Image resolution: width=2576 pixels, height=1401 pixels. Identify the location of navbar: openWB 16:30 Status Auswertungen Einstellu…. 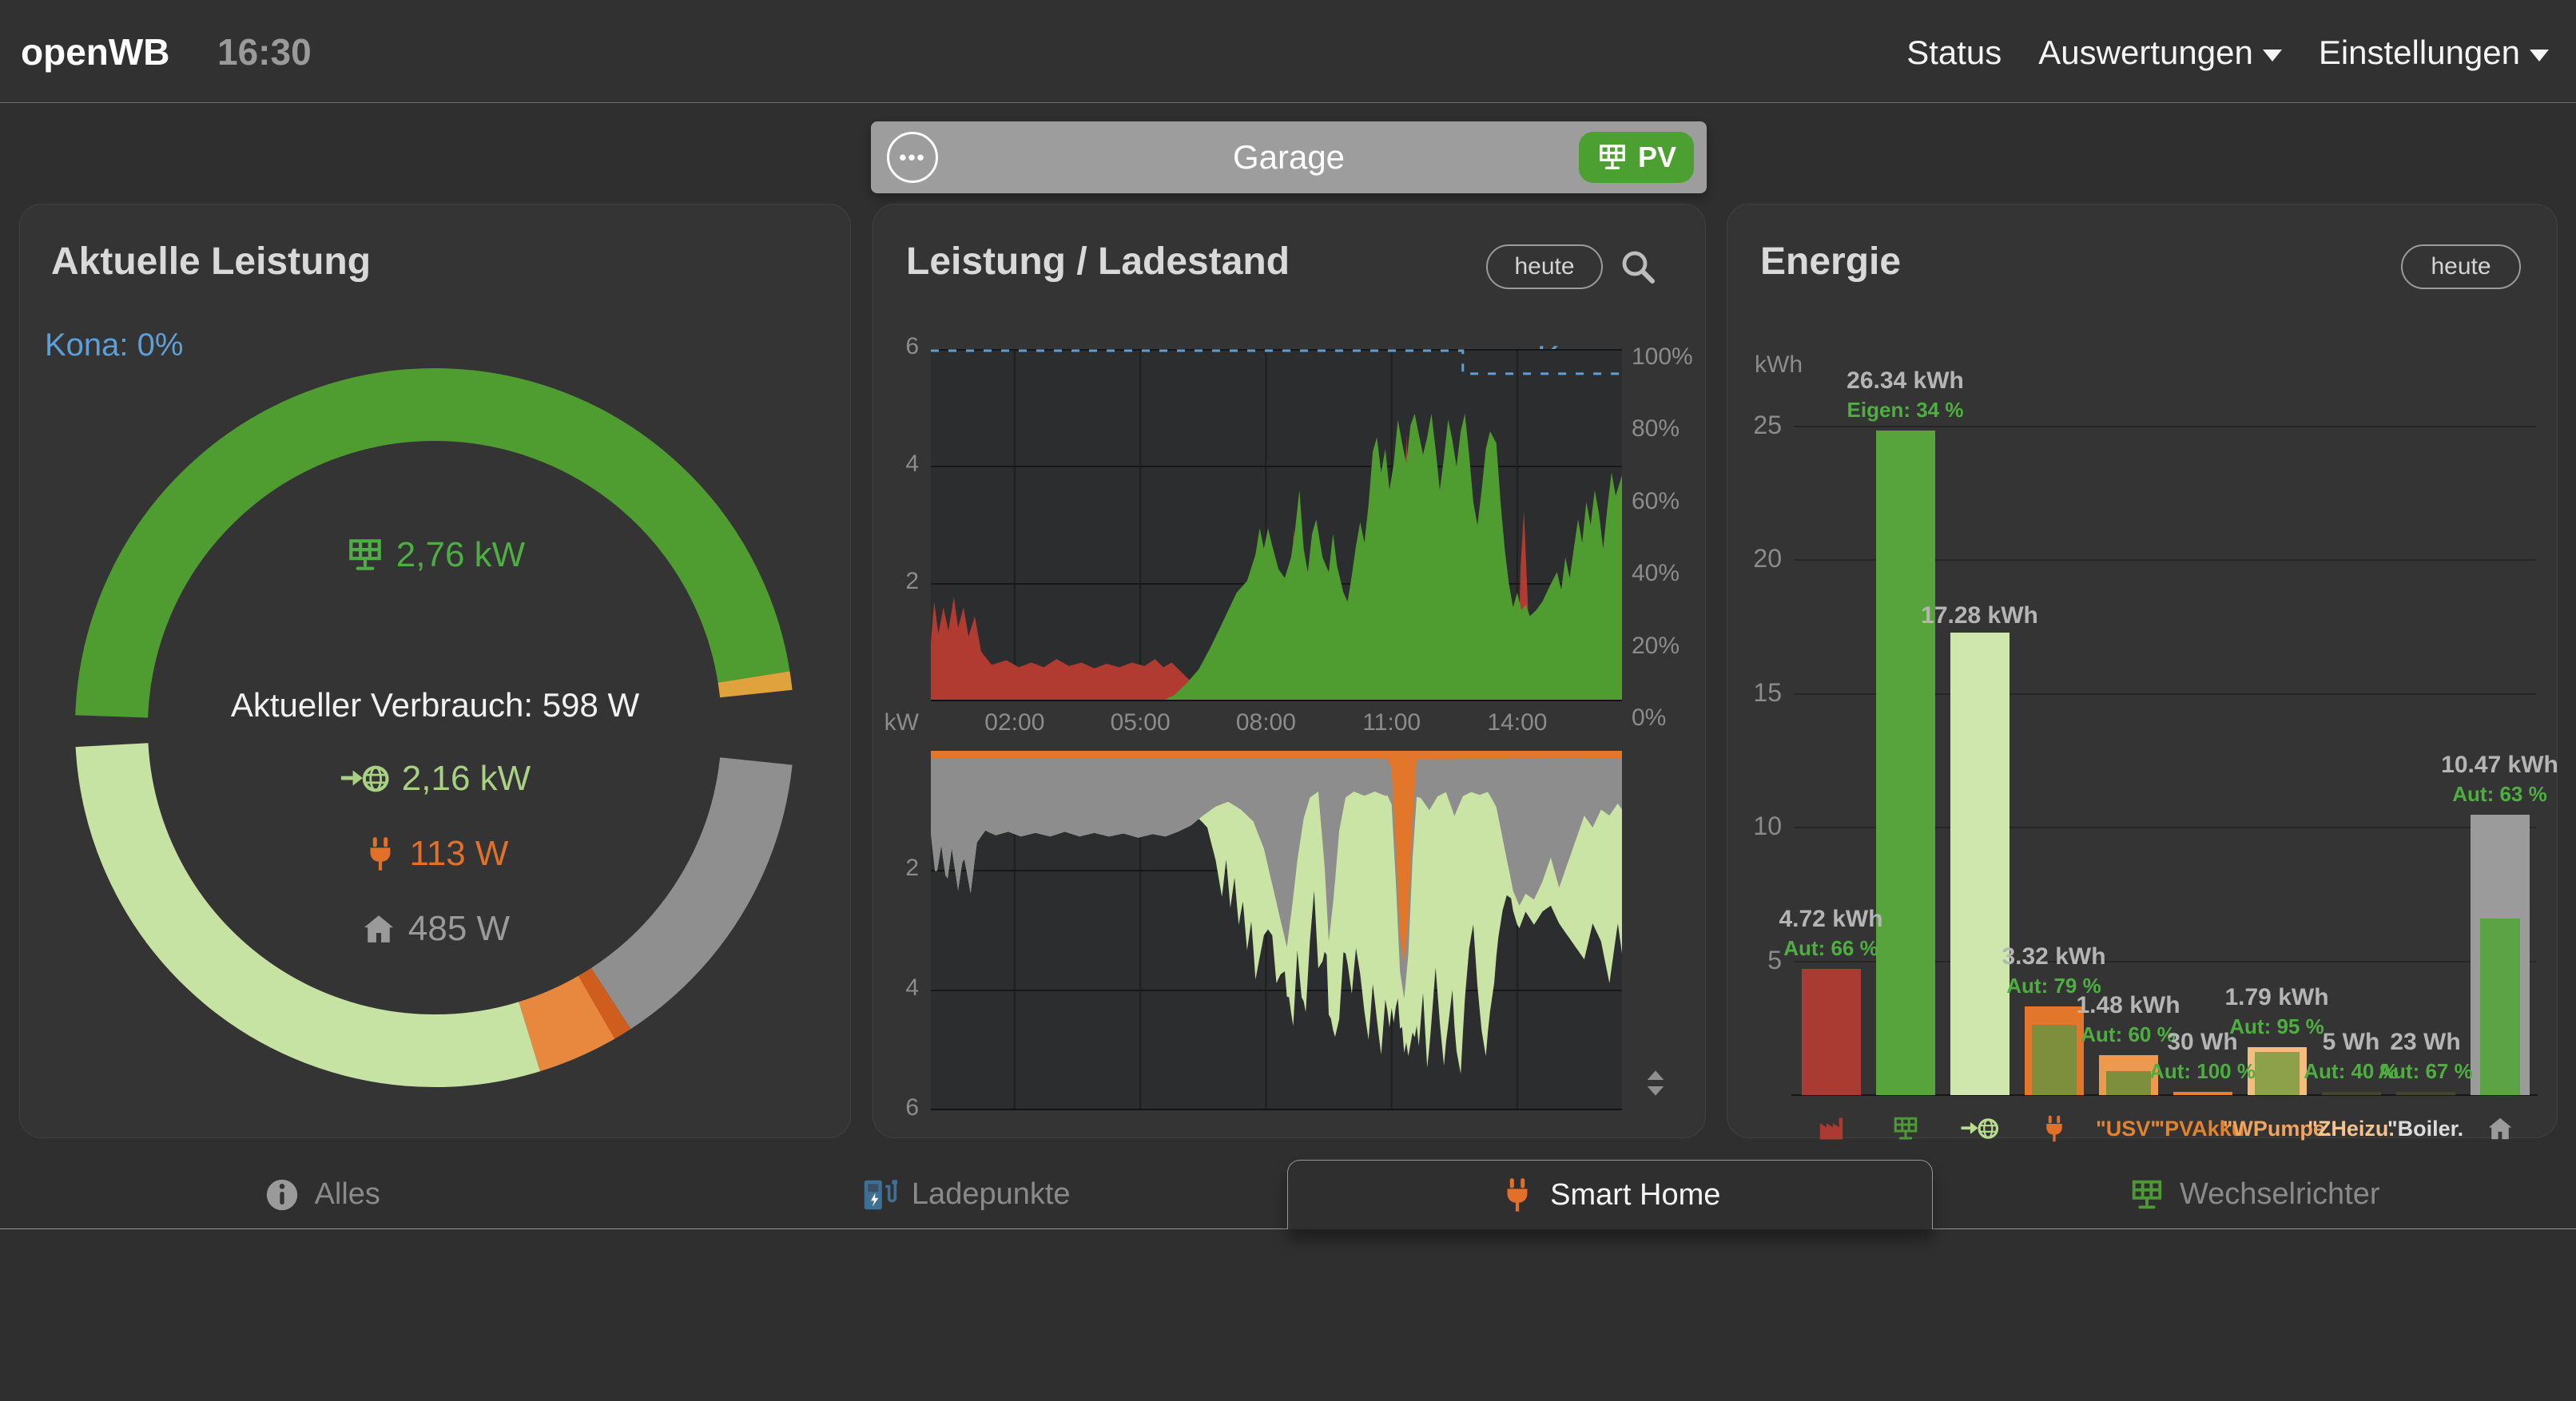
(1288, 51).